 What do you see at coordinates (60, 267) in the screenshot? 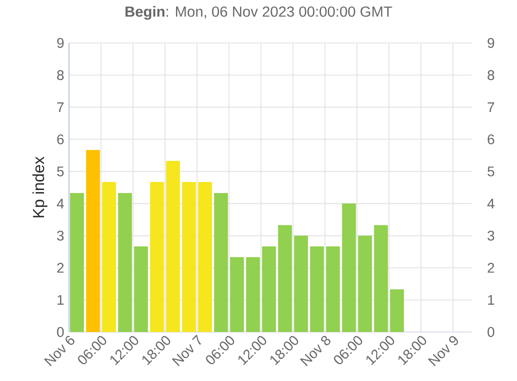
I see `y-tick-label: 2` at bounding box center [60, 267].